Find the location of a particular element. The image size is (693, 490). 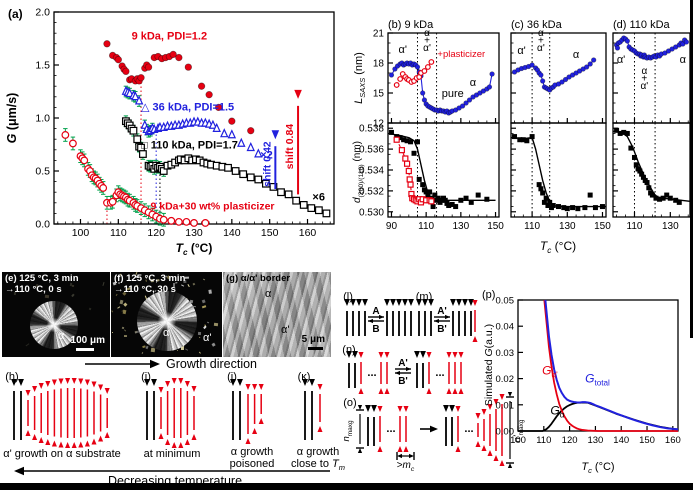

svg-text: nmaxg is located at coordinates (347, 430).